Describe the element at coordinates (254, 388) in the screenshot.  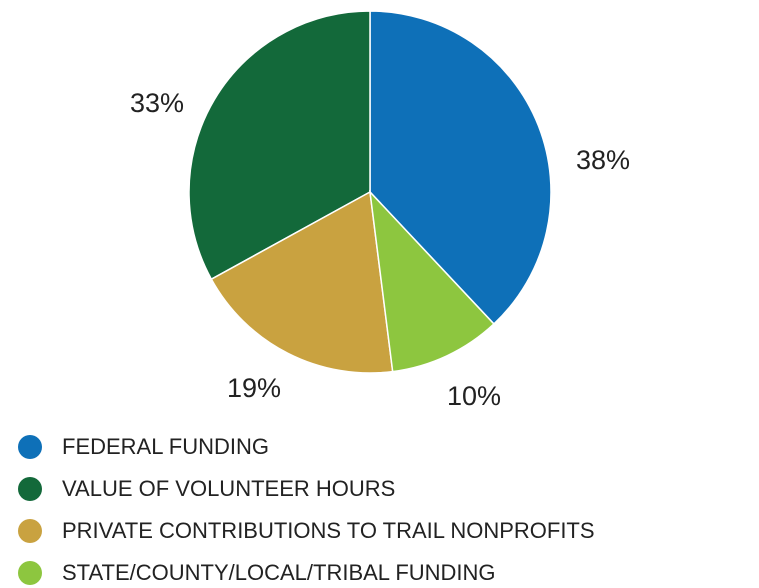
I see `data-label: 19%` at that location.